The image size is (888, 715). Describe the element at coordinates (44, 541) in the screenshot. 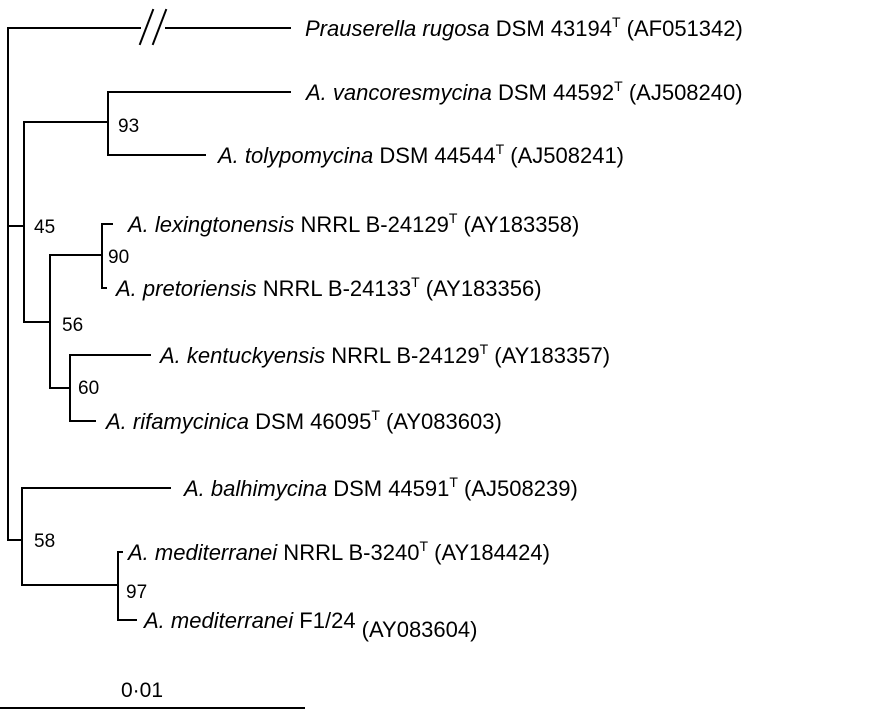

I see `bootstrap-58: 58` at that location.